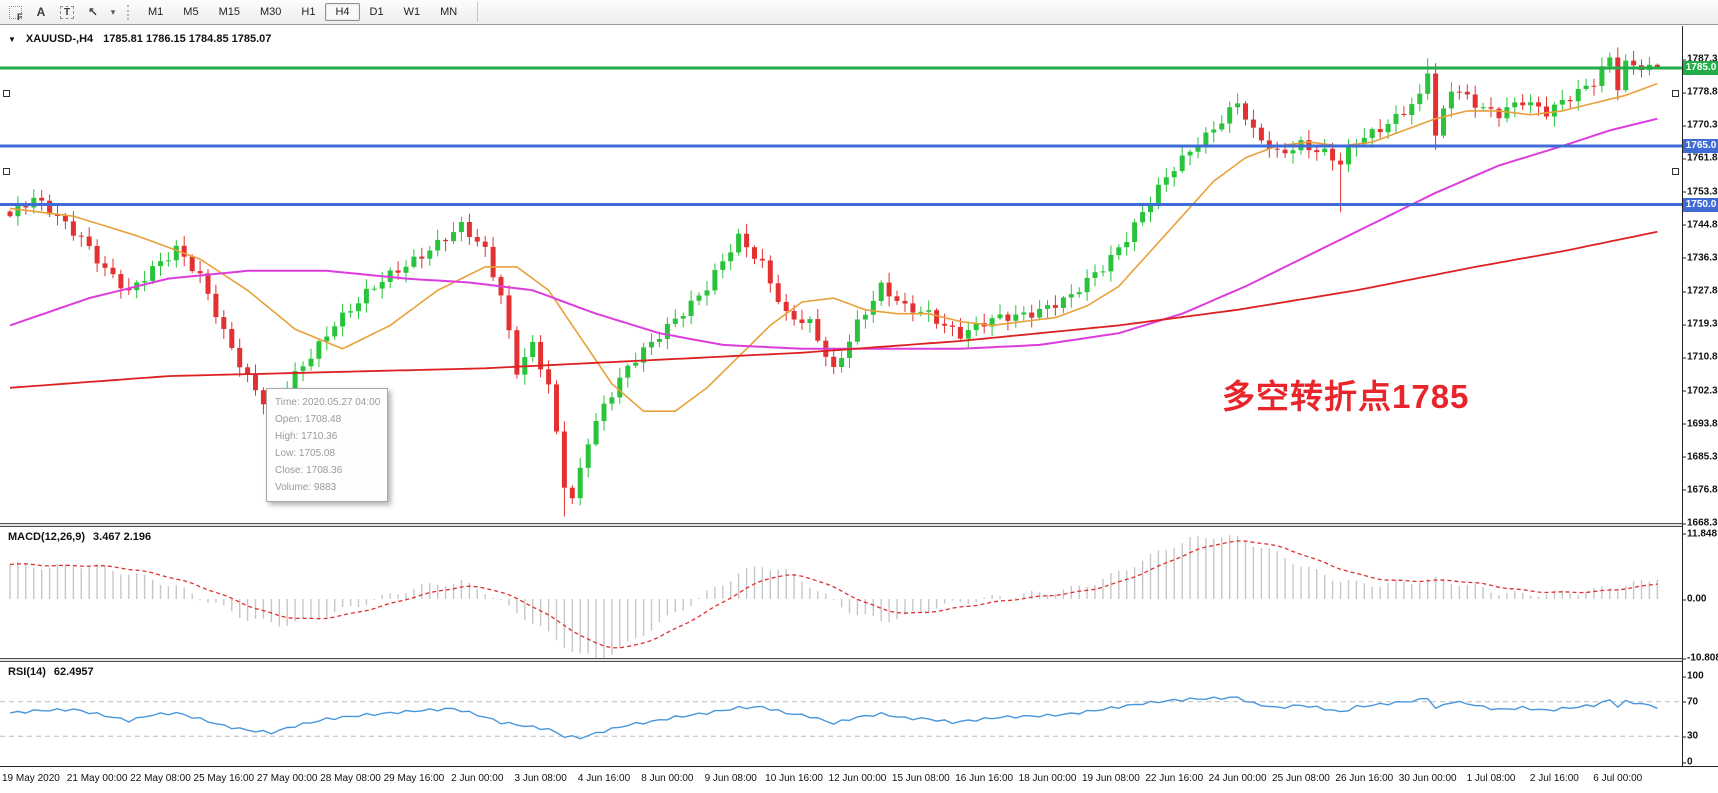 The width and height of the screenshot is (1718, 793). What do you see at coordinates (414, 778) in the screenshot?
I see `time-tick-label: 29 May 16:00` at bounding box center [414, 778].